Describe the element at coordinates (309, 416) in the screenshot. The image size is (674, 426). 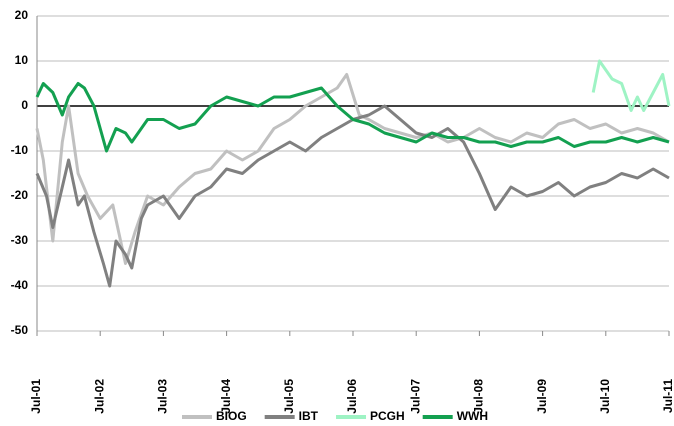
I see `legend-label: IBT` at that location.